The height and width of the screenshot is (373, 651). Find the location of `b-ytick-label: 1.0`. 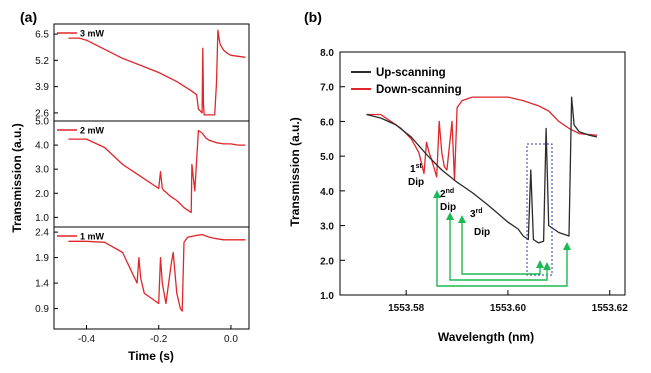

b-ytick-label: 1.0 is located at coordinates (327, 296).